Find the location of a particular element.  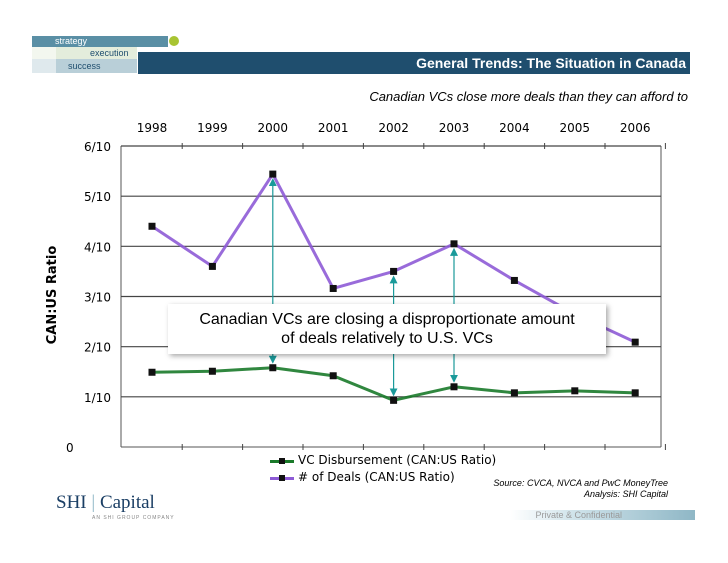

legend-item-deals: # of Deals (CAN:US Ratio) is located at coordinates (383, 478).